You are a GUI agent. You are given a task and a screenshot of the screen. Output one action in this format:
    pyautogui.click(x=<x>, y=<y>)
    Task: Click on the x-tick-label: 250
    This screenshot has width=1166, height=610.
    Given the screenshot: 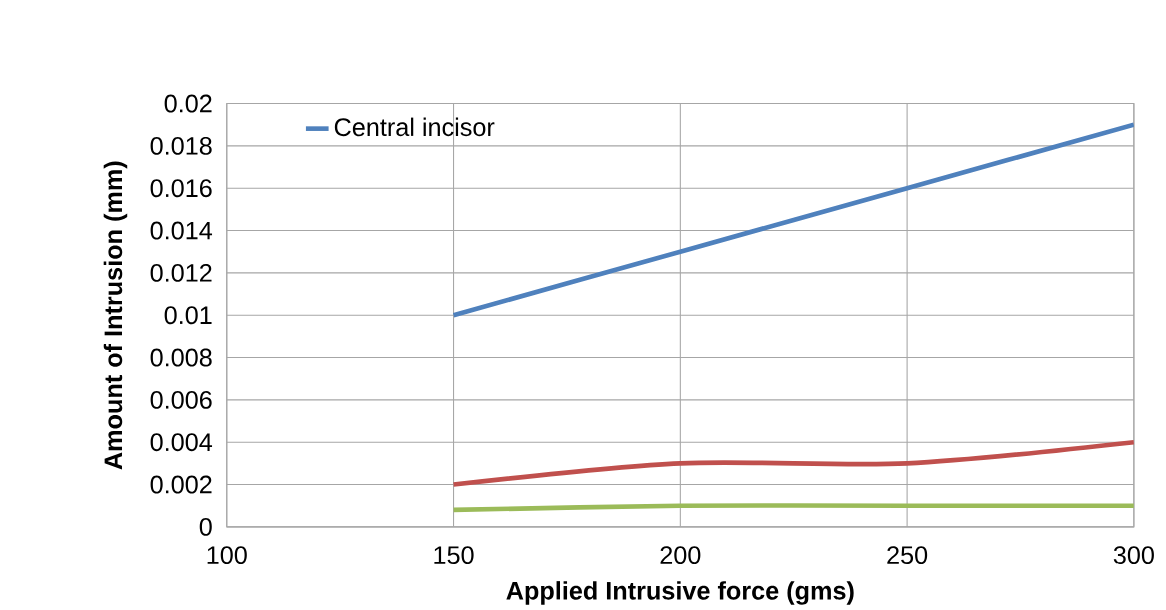 What is the action you would take?
    pyautogui.click(x=907, y=555)
    